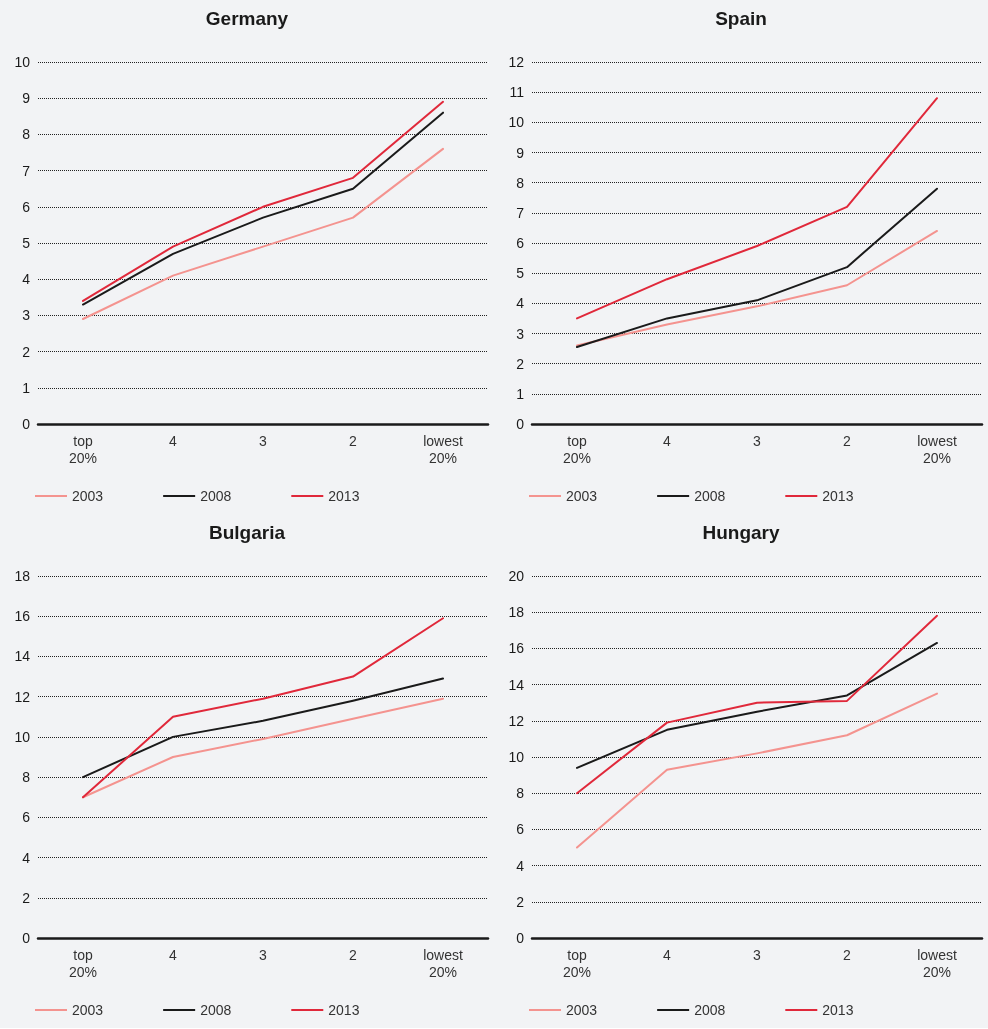  I want to click on chart-title: Spain, so click(741, 18).